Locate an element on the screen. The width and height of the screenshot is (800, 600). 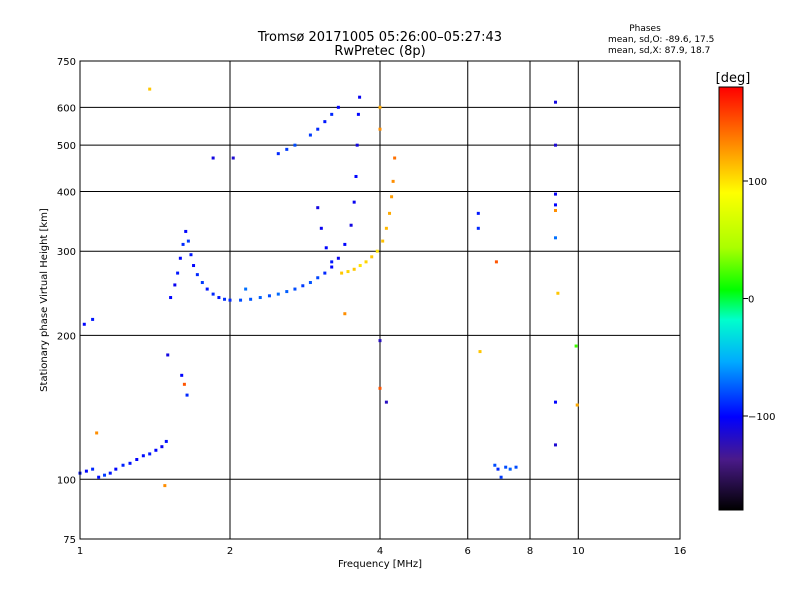
y-tick-label: 300 is located at coordinates (66, 252).